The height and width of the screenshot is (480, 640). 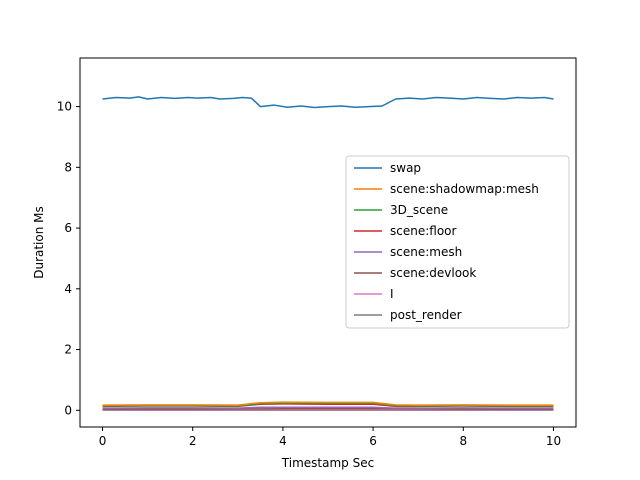 I want to click on x-axis: 0 2 4 6 8 10, so click(x=330, y=437).